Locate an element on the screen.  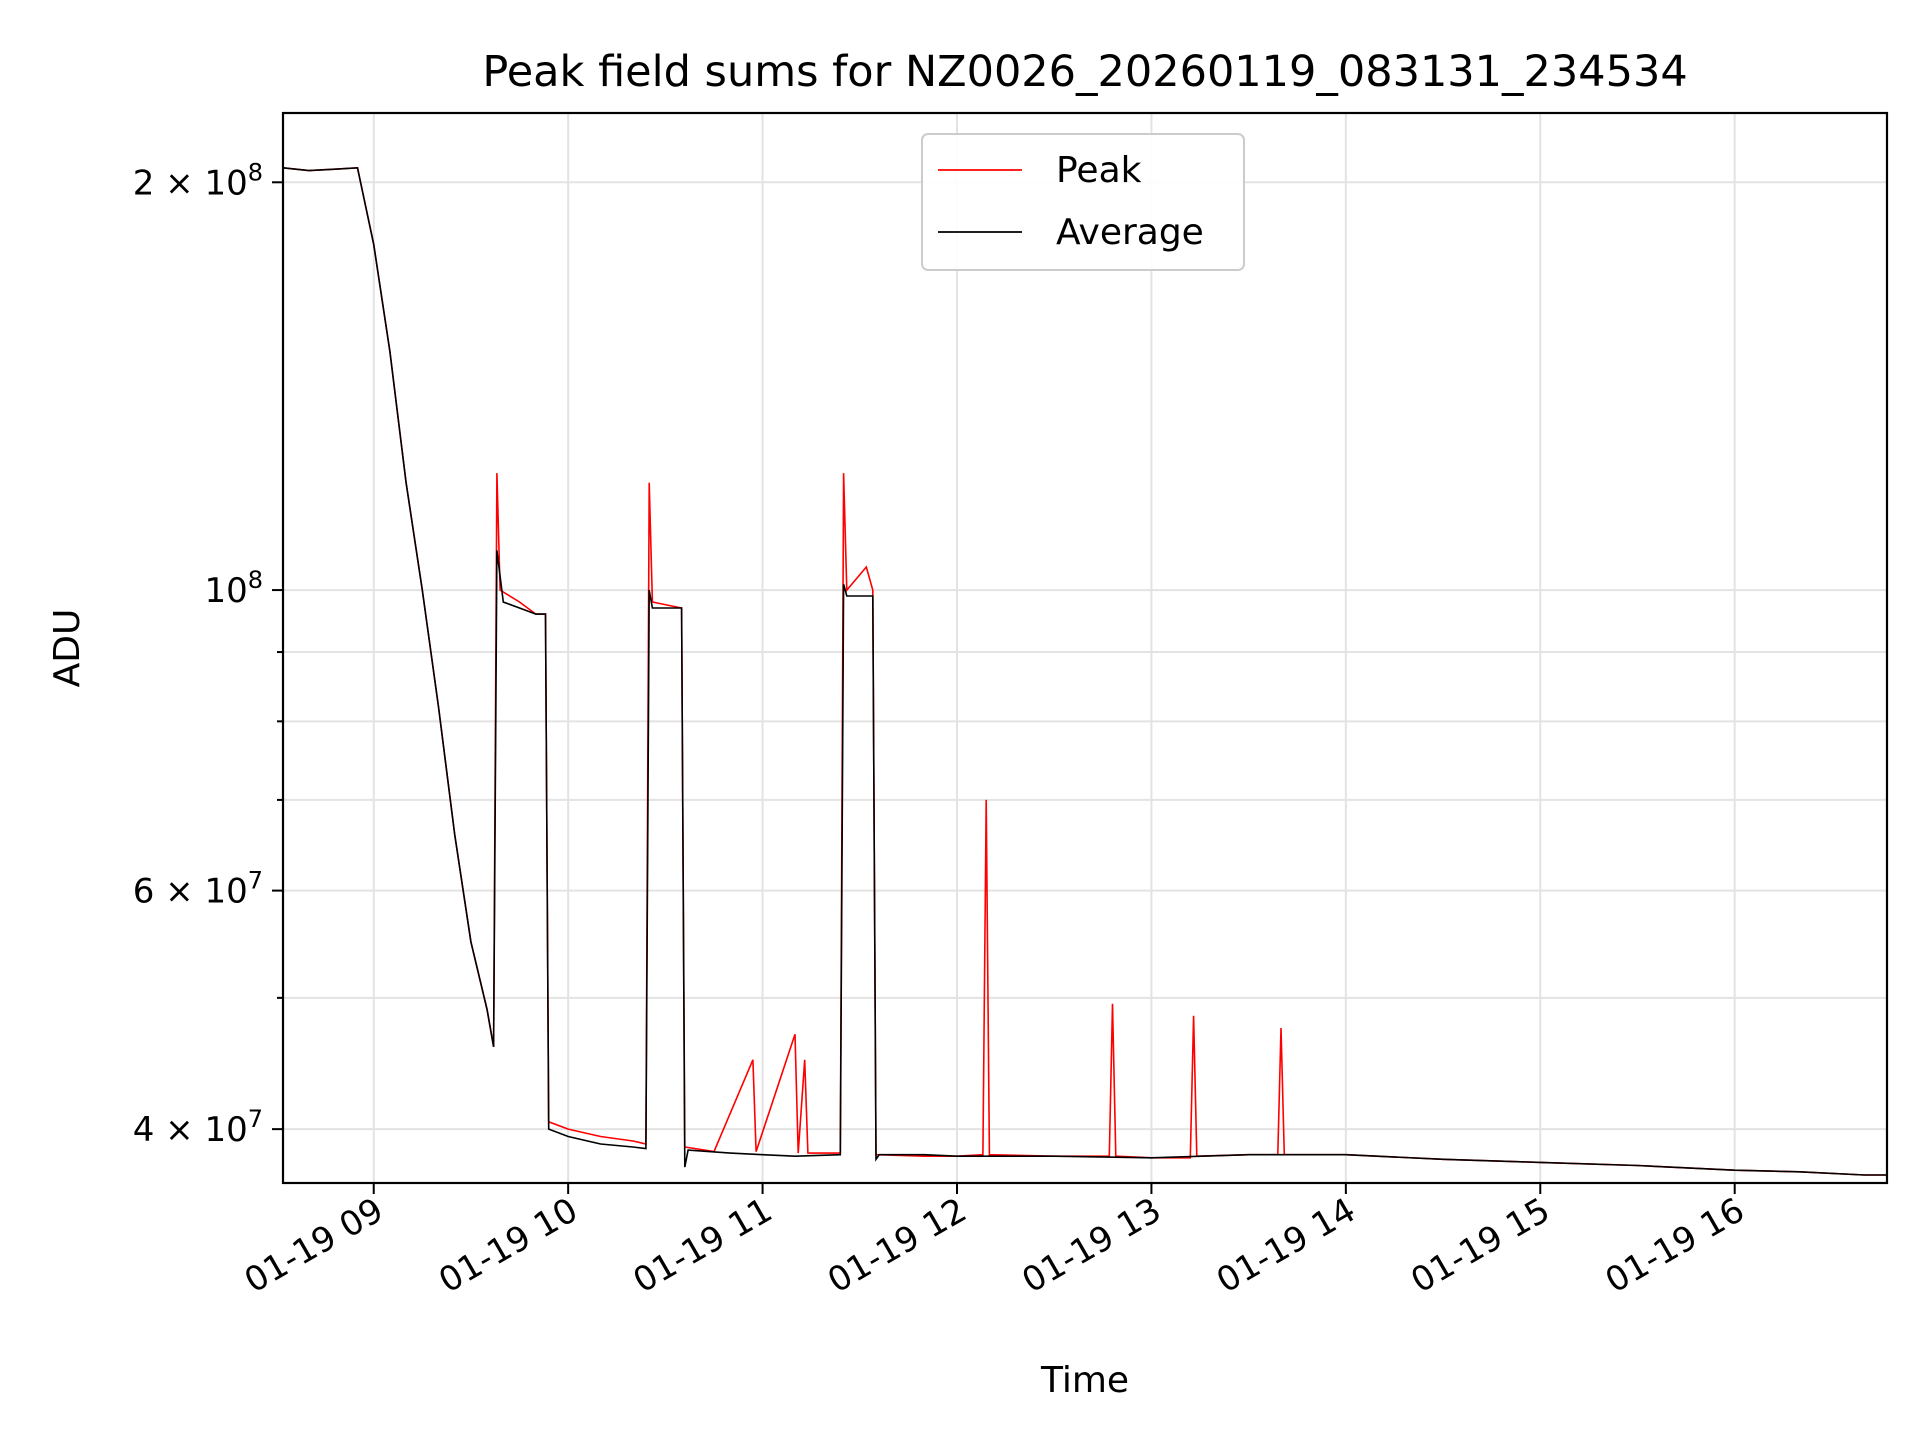
legend-label-average: Average is located at coordinates (1130, 232).